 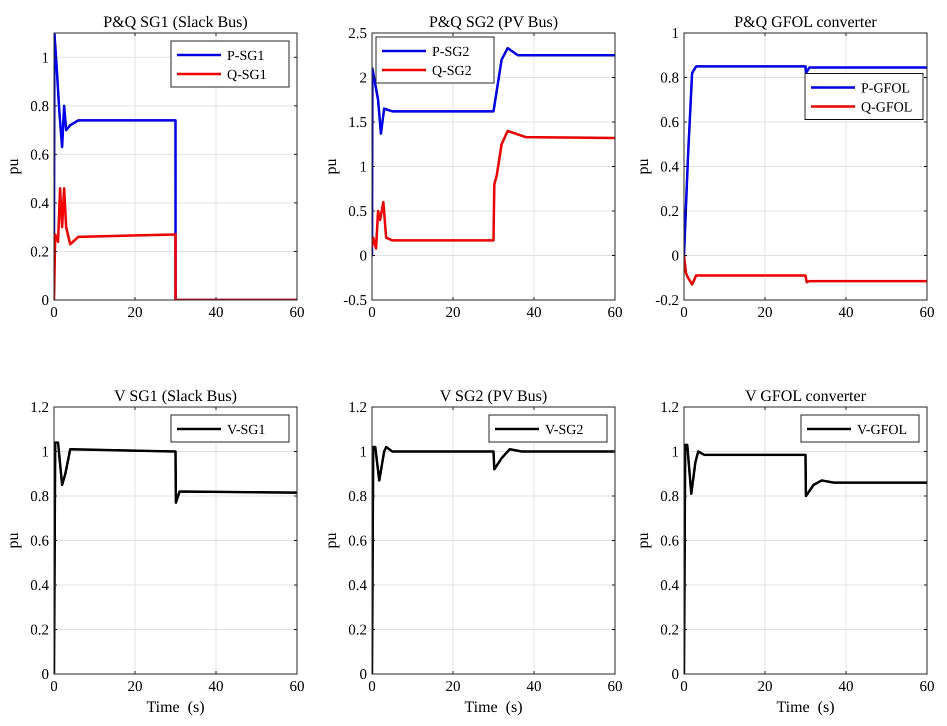 What do you see at coordinates (806, 22) in the screenshot?
I see `chart-title: P&Q GFOL converter` at bounding box center [806, 22].